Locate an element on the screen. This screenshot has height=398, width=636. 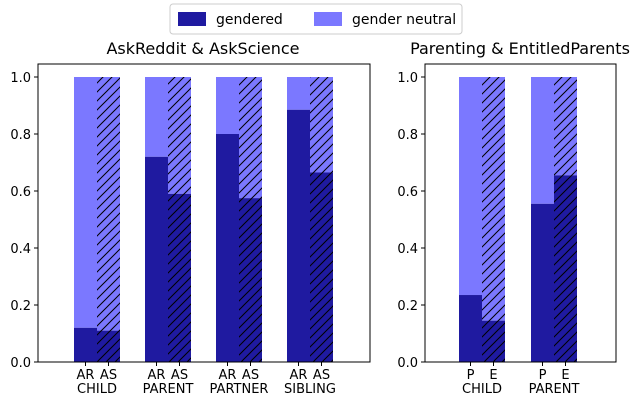
legend-swatch-gendered is located at coordinates (192, 19).